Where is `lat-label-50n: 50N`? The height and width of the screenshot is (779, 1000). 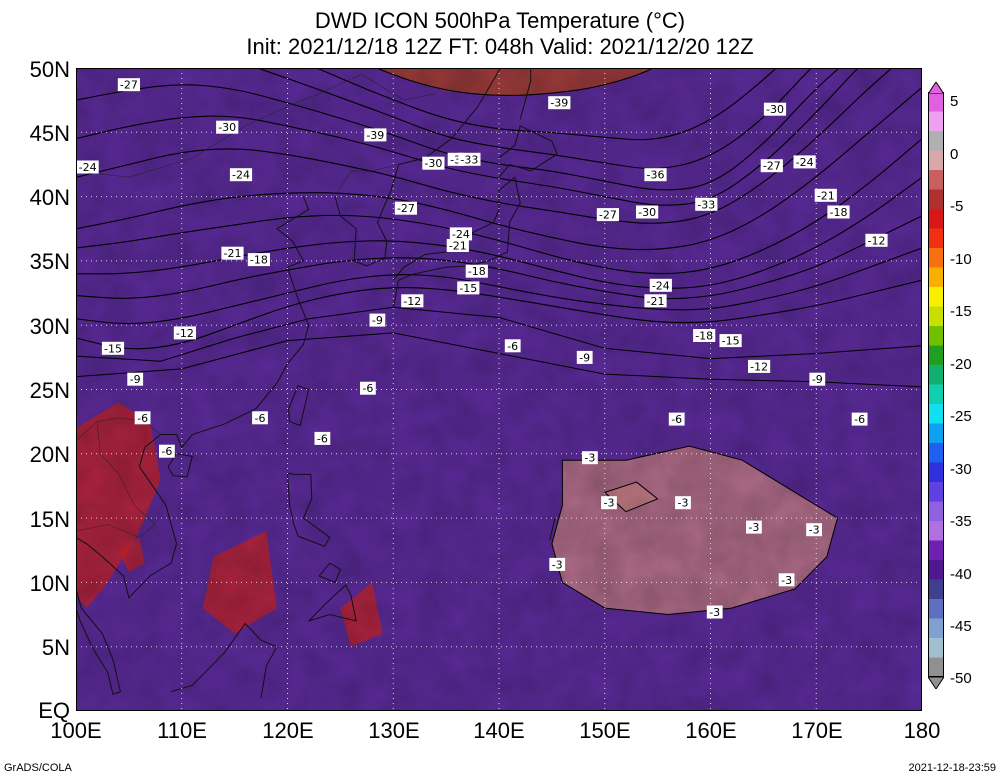 lat-label-50n: 50N is located at coordinates (49, 69).